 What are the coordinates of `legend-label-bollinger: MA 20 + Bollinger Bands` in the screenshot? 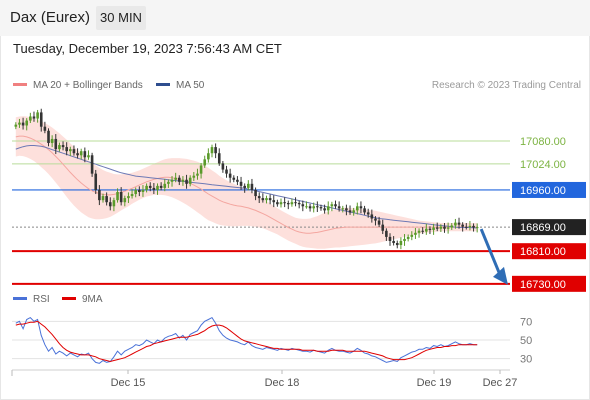 It's located at (88, 85).